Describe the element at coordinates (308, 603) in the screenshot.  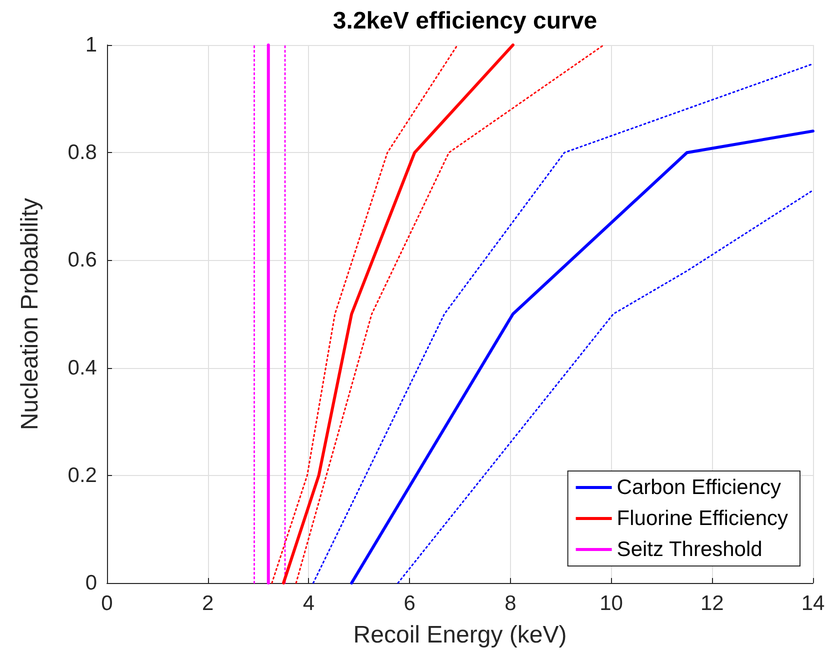
I see `x-tick-label: 4` at that location.